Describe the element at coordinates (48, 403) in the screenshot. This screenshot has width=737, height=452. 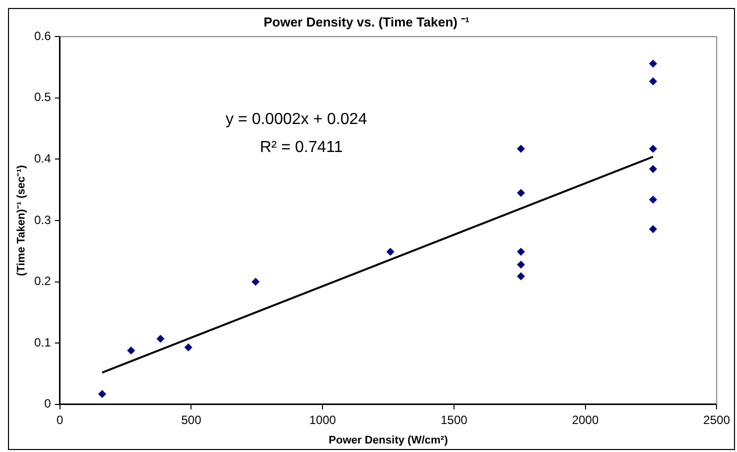
I see `y-tick-label: 0` at that location.